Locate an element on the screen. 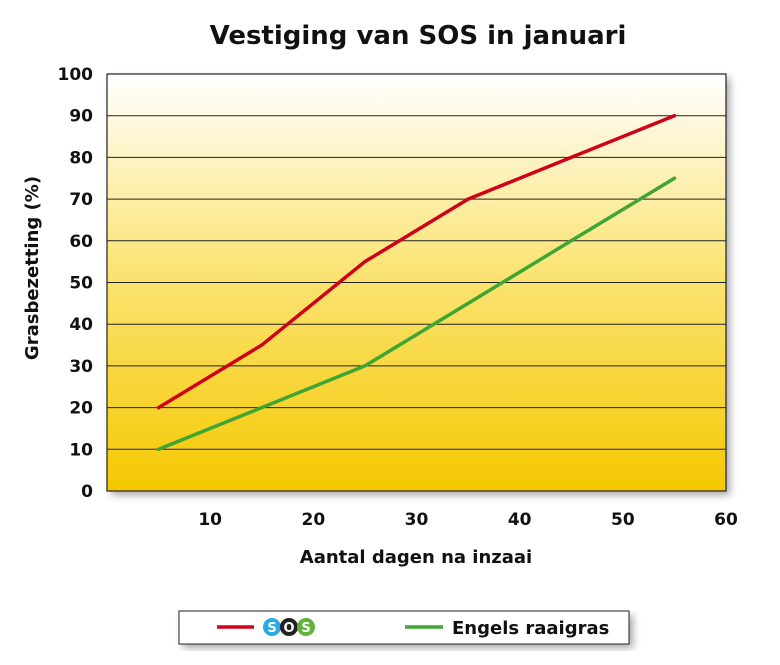 The height and width of the screenshot is (665, 780). y-axis-label: Grasbezetting (%) is located at coordinates (32, 268).